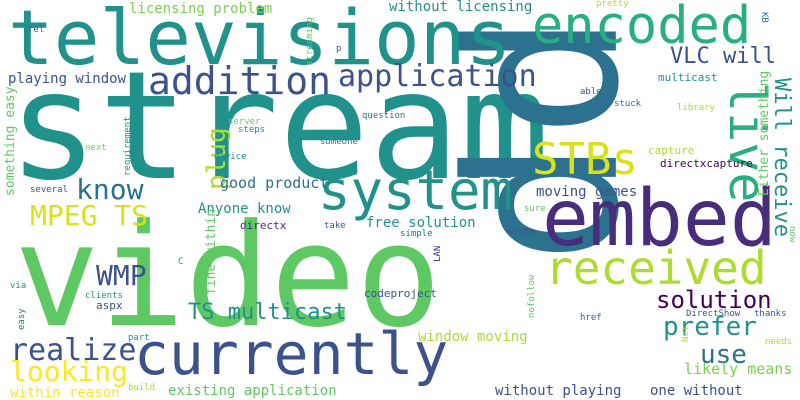 The image size is (800, 400). I want to click on word-encoded: encoded, so click(642, 28).